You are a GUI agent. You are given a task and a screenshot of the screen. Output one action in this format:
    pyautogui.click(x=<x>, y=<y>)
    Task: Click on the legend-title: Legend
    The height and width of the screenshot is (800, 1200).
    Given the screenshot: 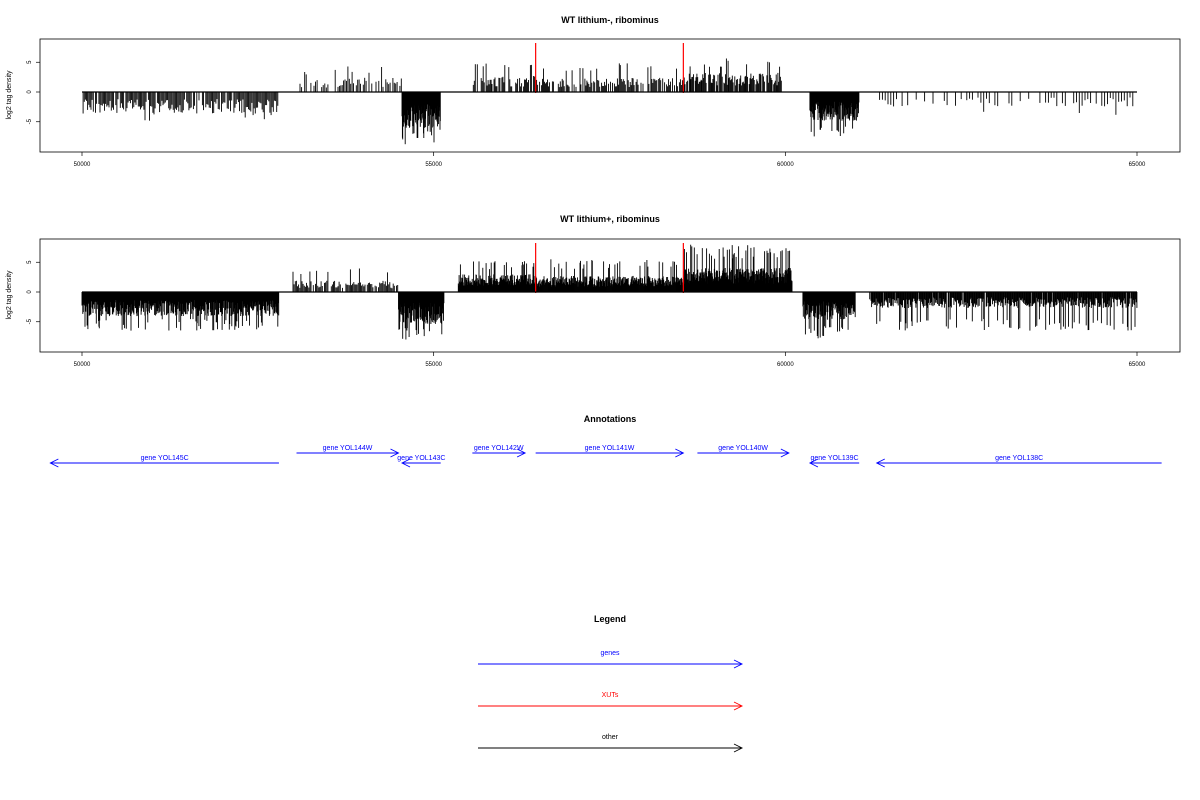 What is the action you would take?
    pyautogui.click(x=610, y=619)
    